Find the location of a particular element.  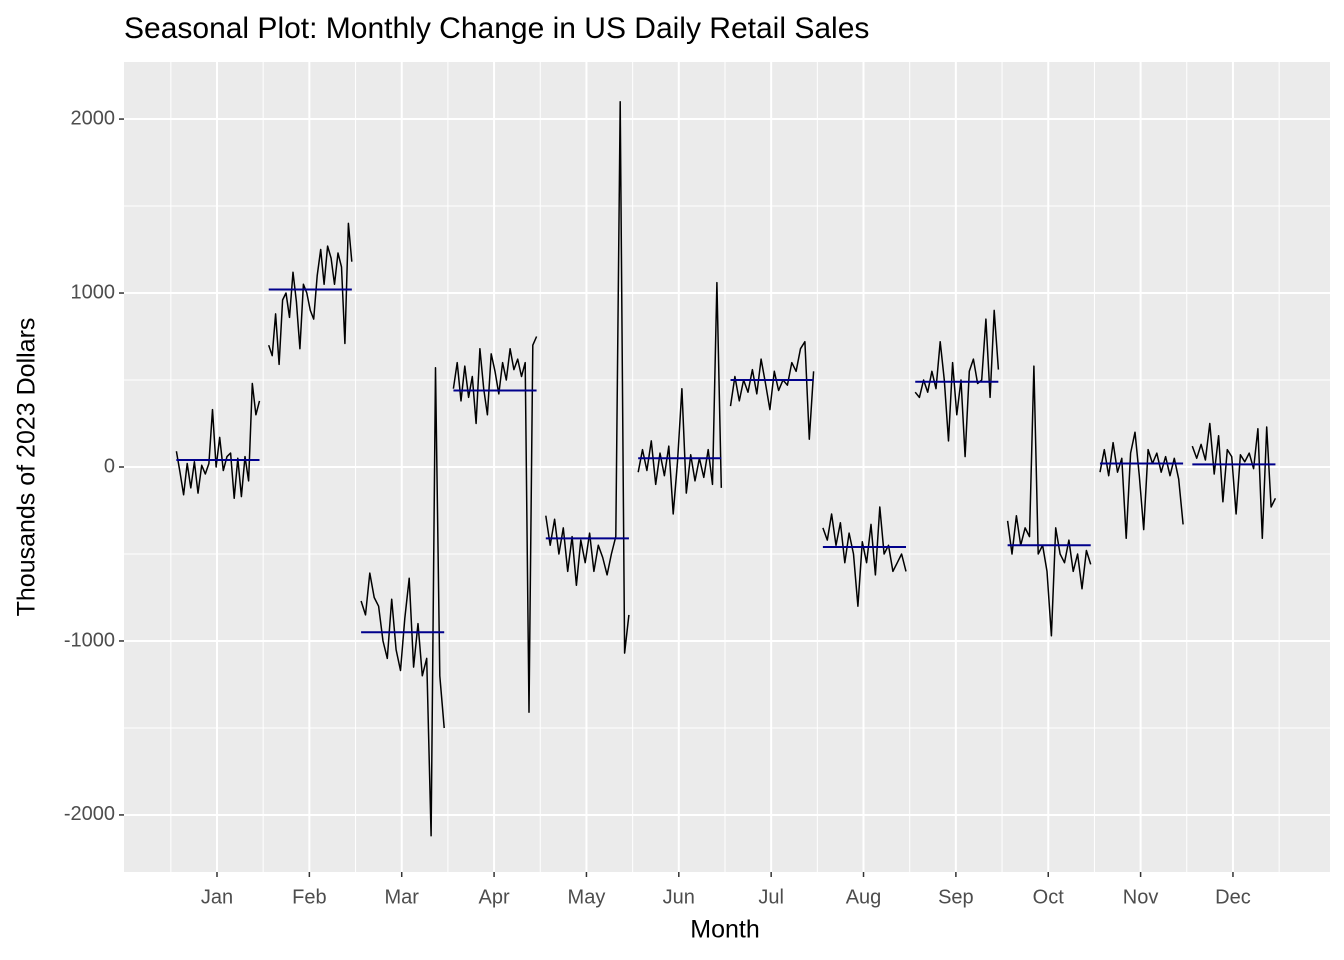

x-tick-label: May is located at coordinates (587, 897).